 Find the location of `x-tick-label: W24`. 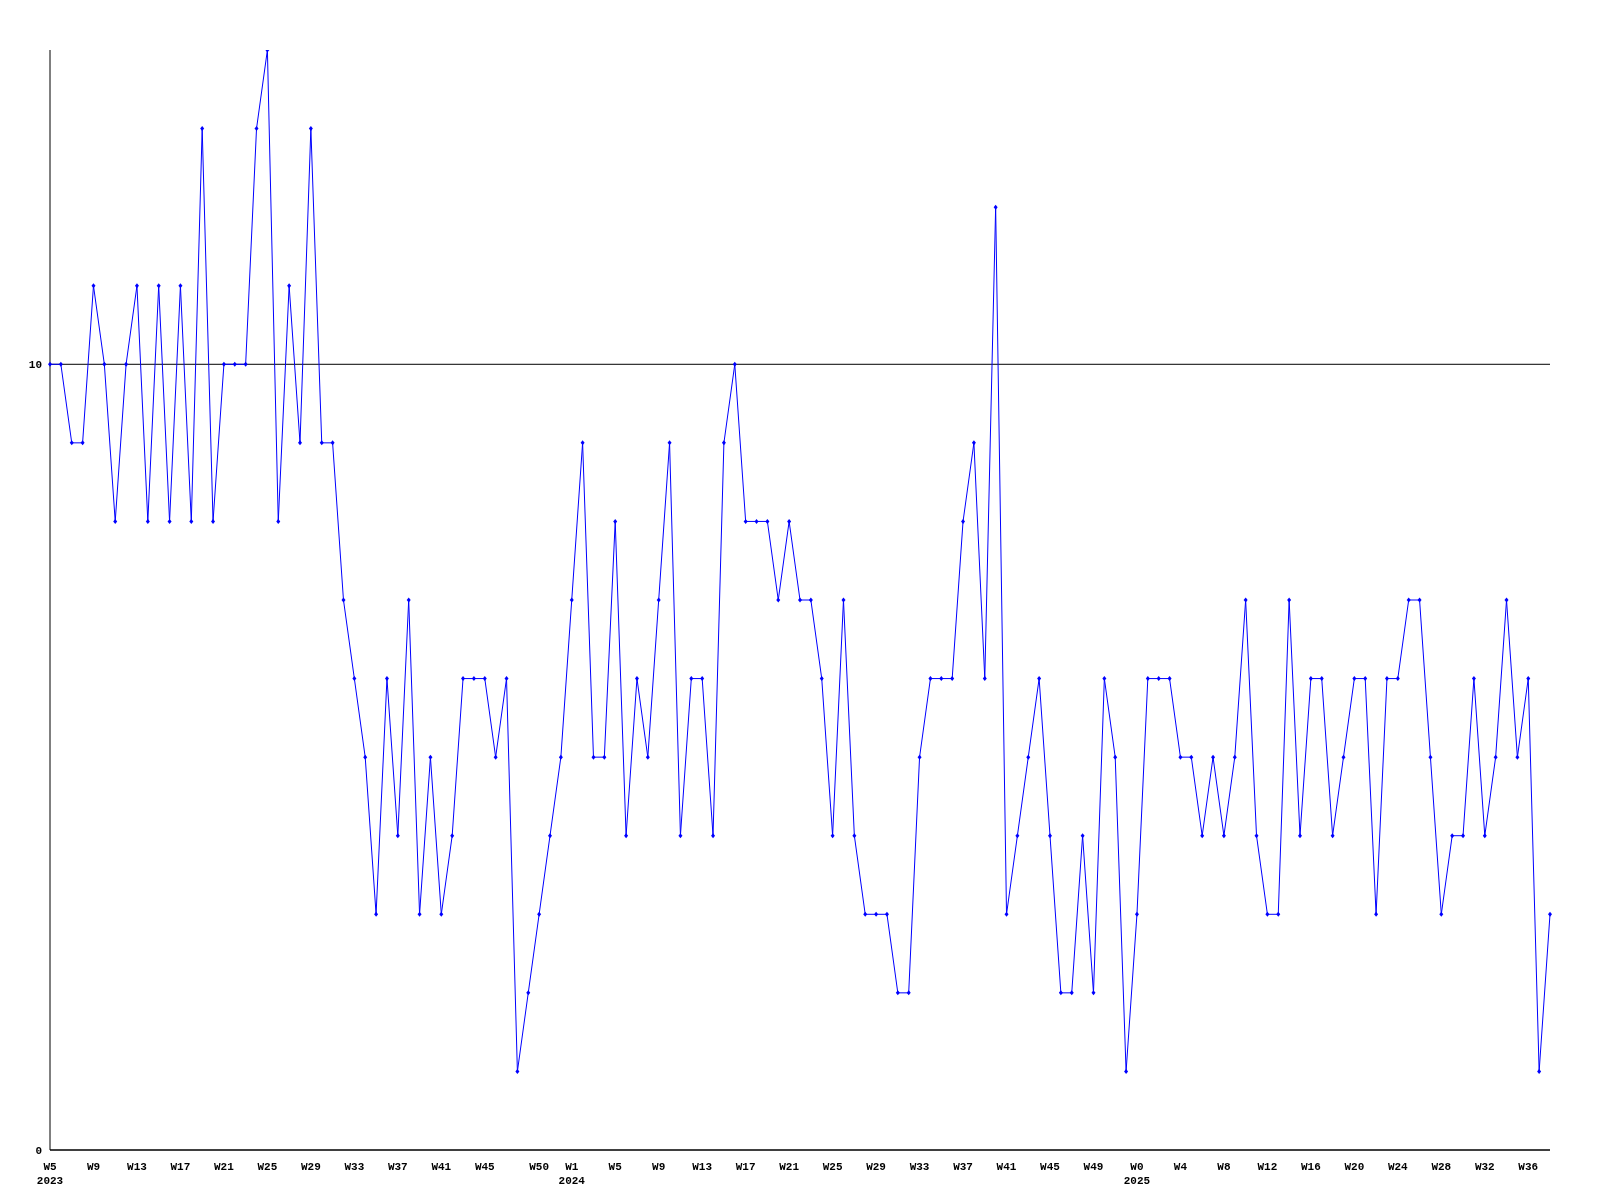

x-tick-label: W24 is located at coordinates (1398, 1167).